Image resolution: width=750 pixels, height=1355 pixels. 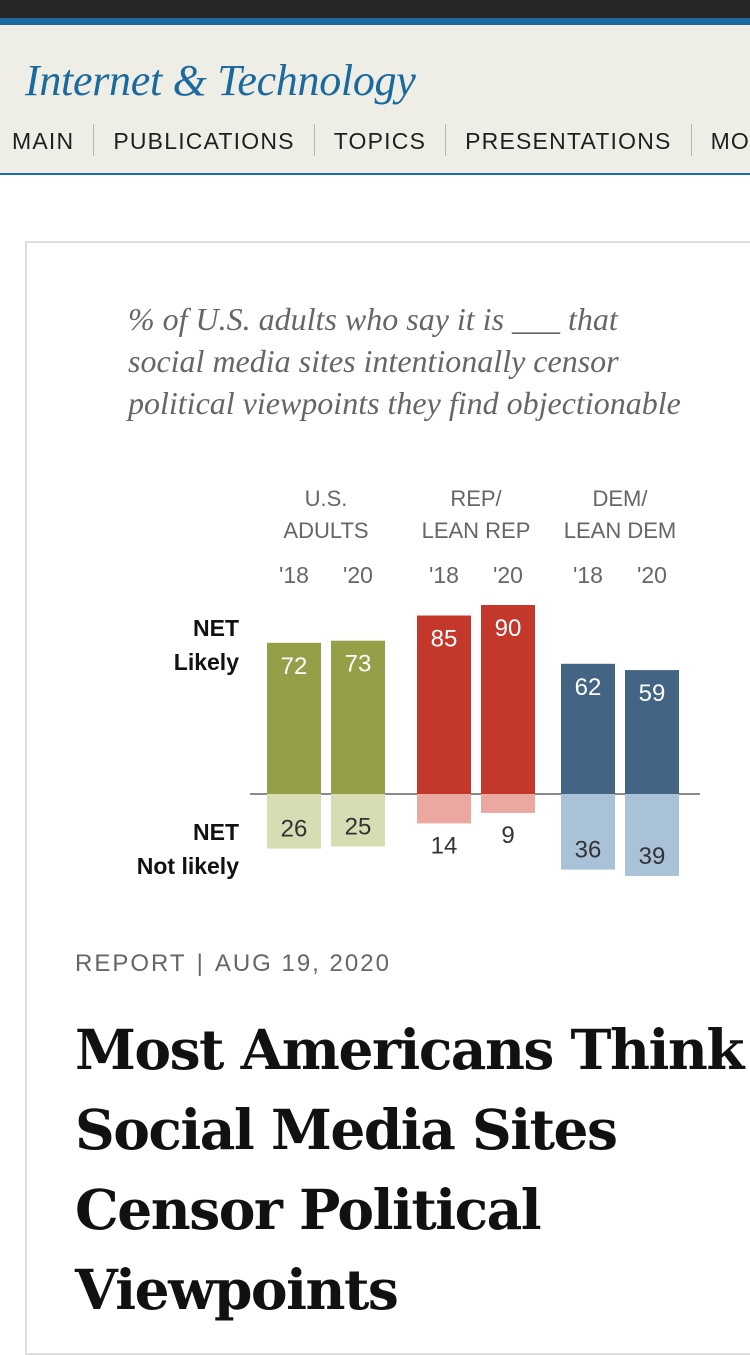 What do you see at coordinates (620, 530) in the screenshot?
I see `group-label-line2: LEAN DEM` at bounding box center [620, 530].